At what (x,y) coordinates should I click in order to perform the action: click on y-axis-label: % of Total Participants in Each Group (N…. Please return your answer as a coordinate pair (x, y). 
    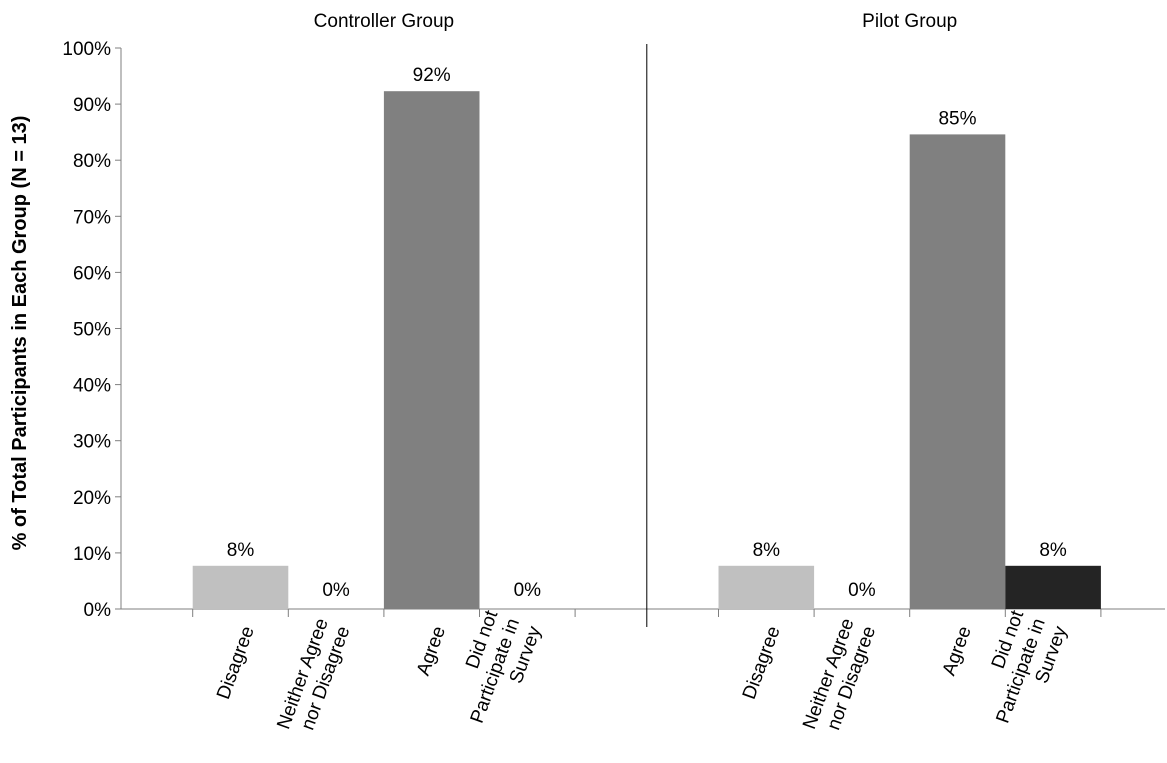
    Looking at the image, I should click on (20, 333).